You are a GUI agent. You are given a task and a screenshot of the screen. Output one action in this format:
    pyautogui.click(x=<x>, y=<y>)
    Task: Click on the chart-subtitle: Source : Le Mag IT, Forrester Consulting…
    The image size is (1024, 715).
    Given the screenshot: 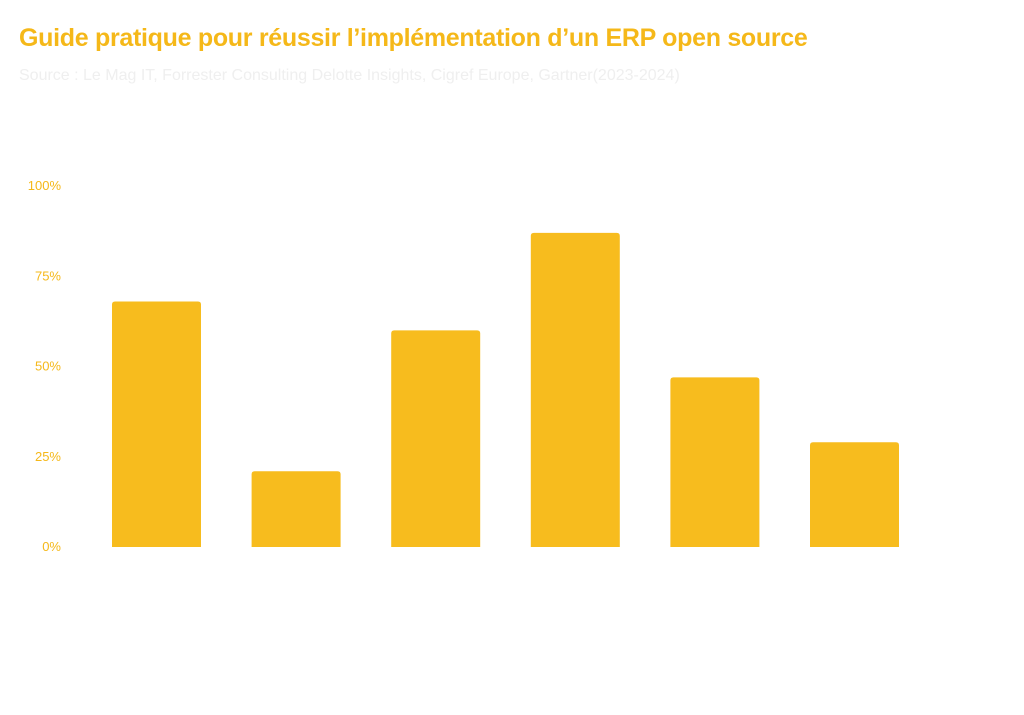 What is the action you would take?
    pyautogui.click(x=349, y=75)
    